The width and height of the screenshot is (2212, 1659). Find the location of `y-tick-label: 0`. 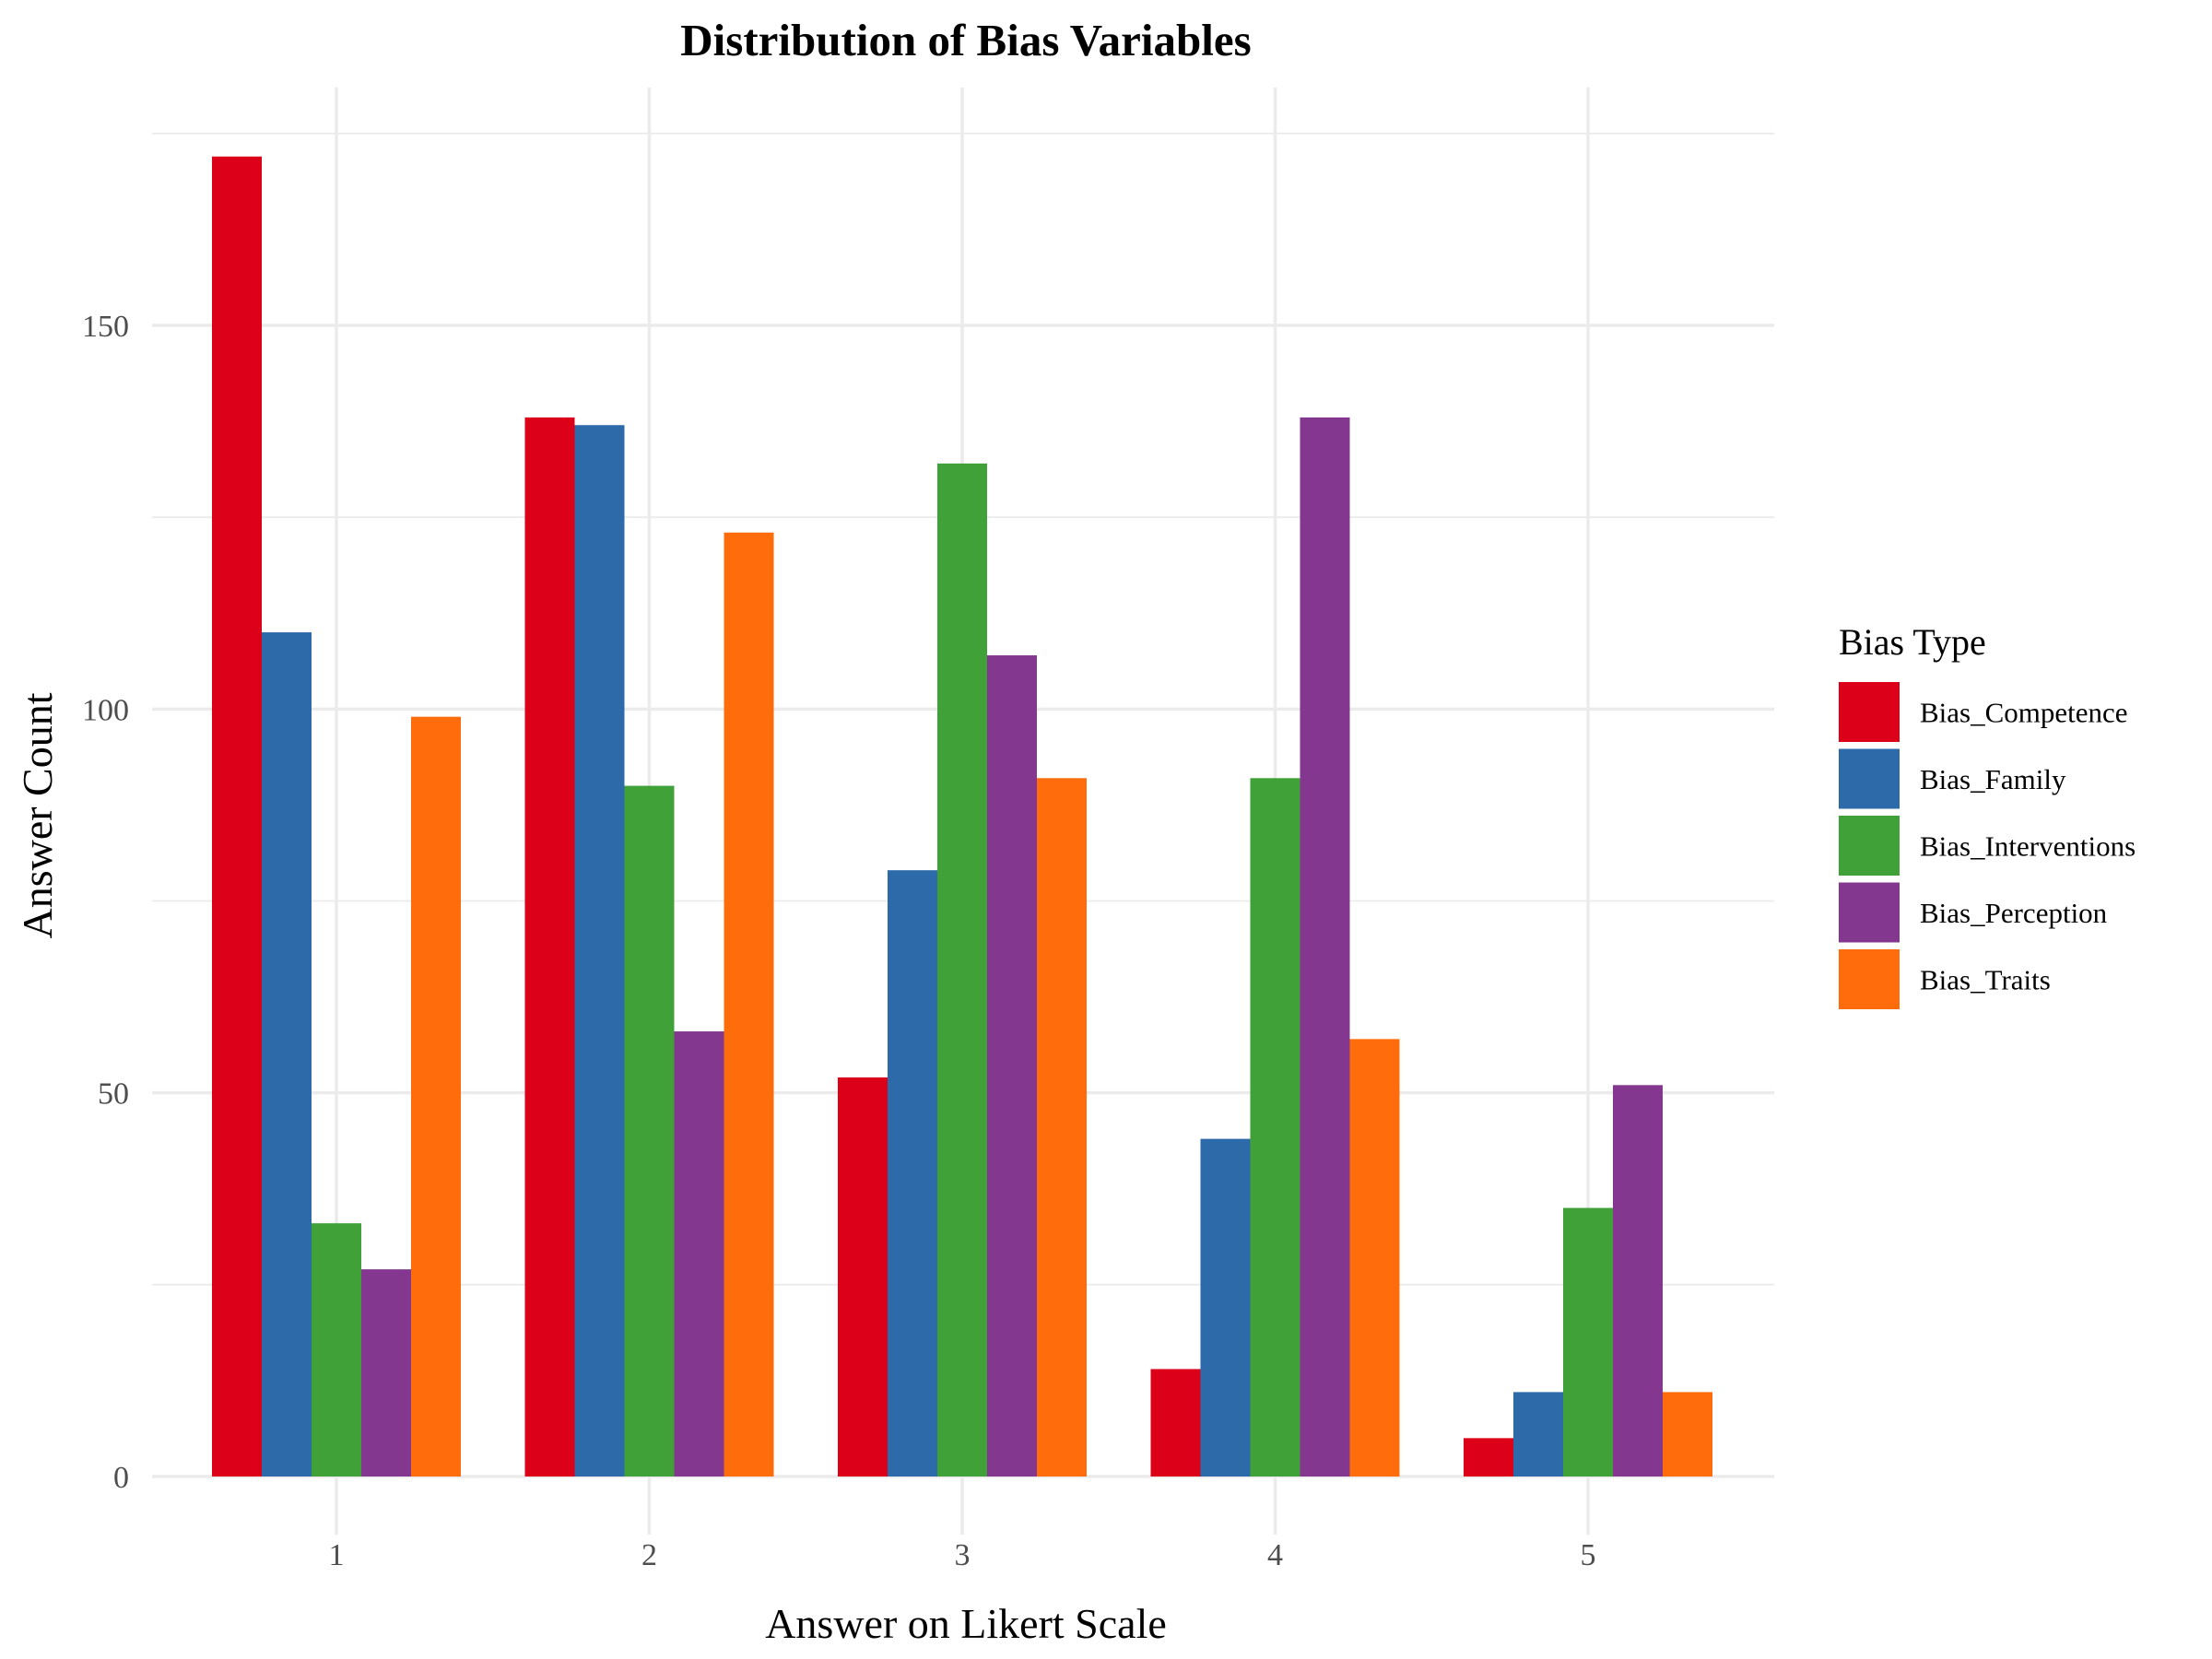

y-tick-label: 0 is located at coordinates (121, 1478).